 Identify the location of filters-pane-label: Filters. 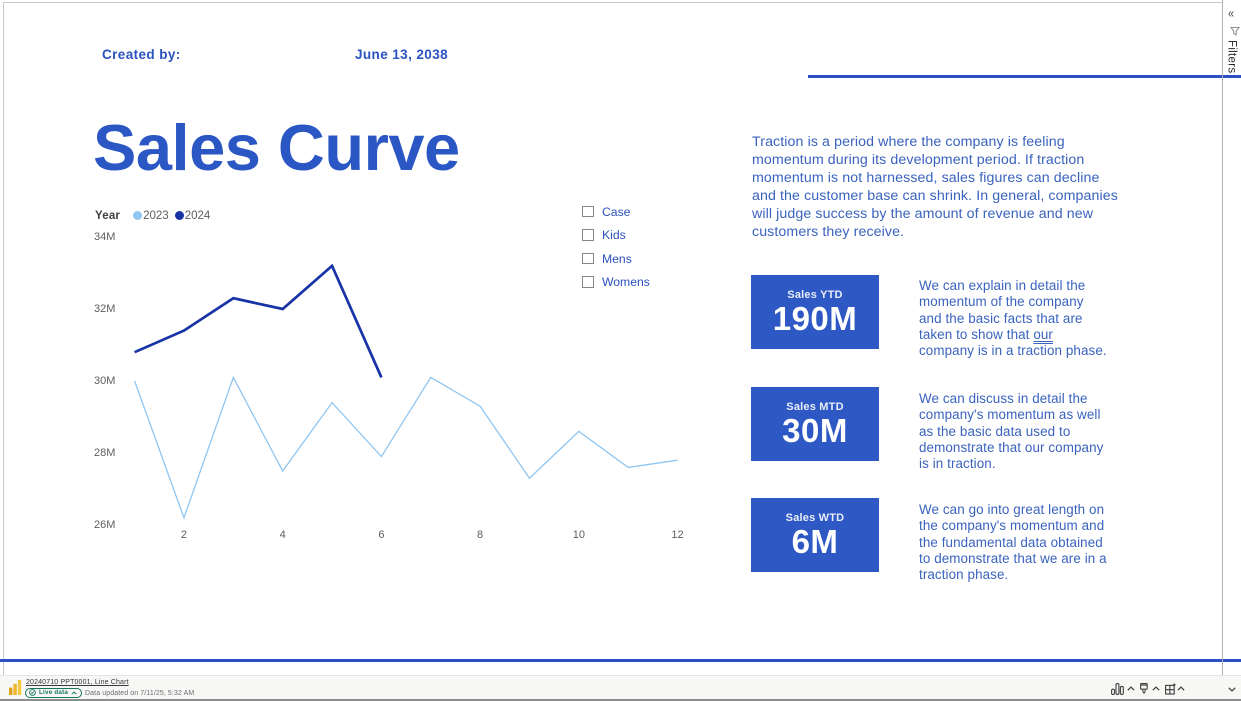
(1231, 57).